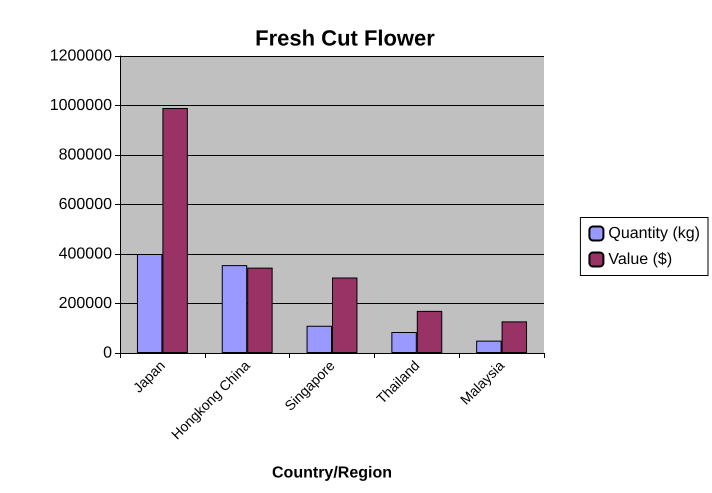  I want to click on y-tick-label: 400000, so click(85, 254).